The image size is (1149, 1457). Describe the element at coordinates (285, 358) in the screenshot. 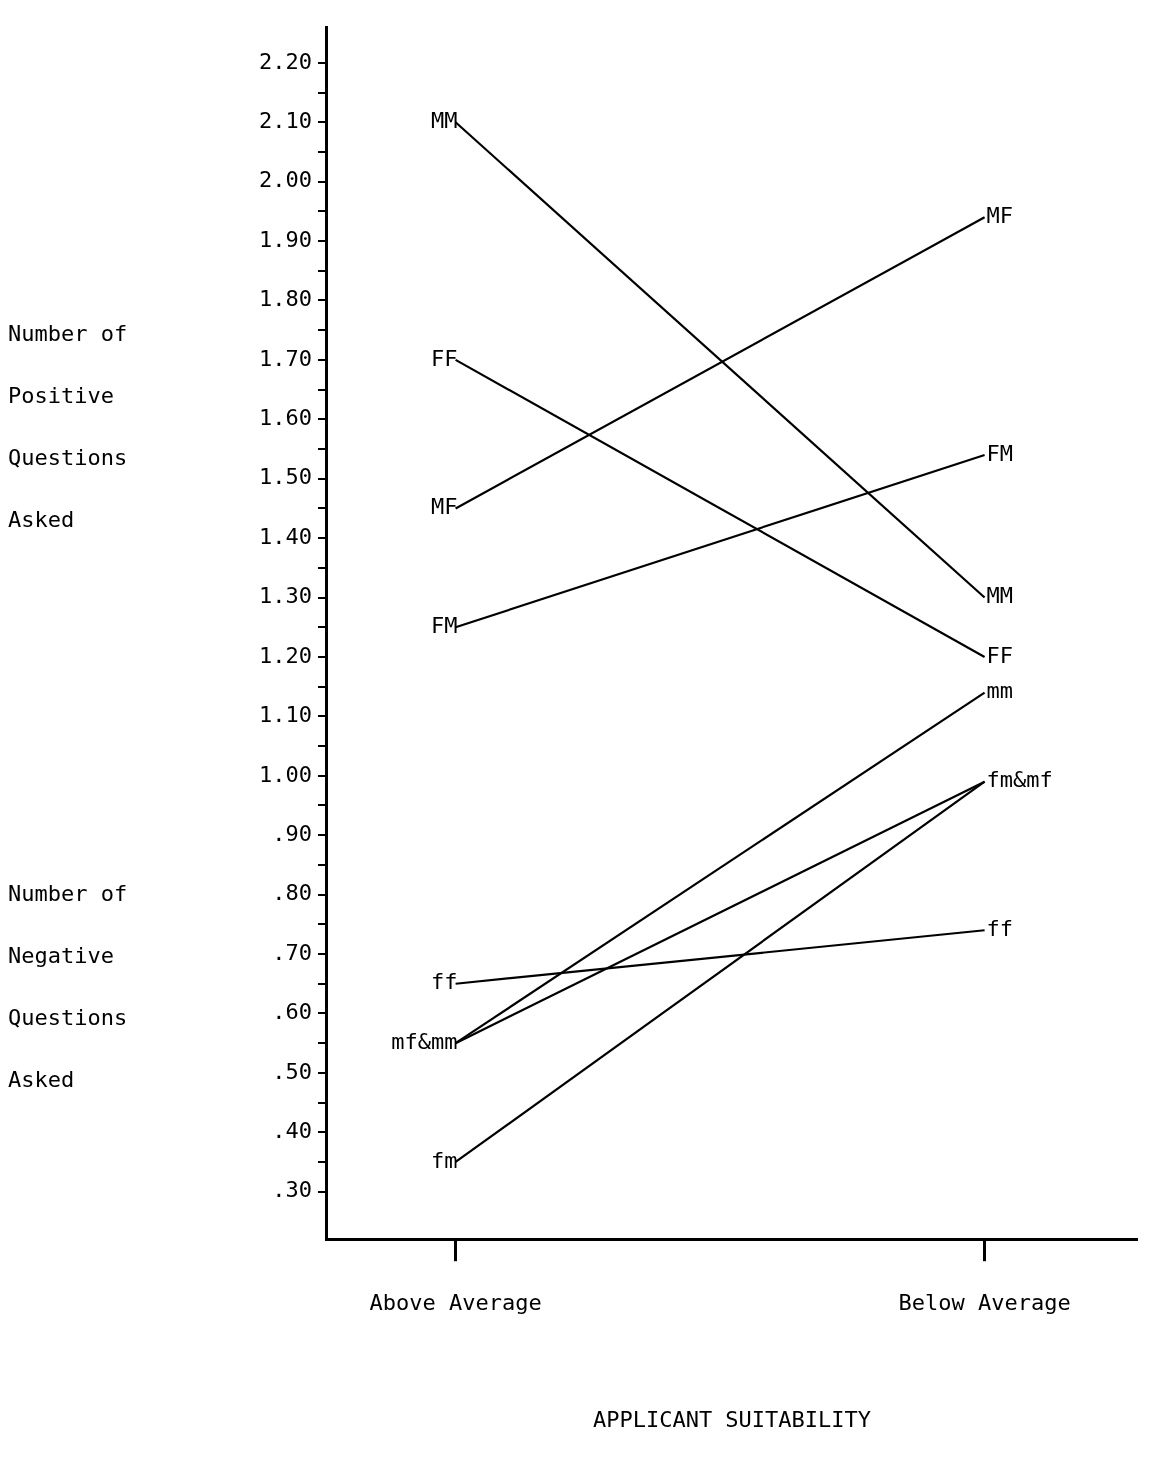

I see `y-tick-label: 1.70` at that location.